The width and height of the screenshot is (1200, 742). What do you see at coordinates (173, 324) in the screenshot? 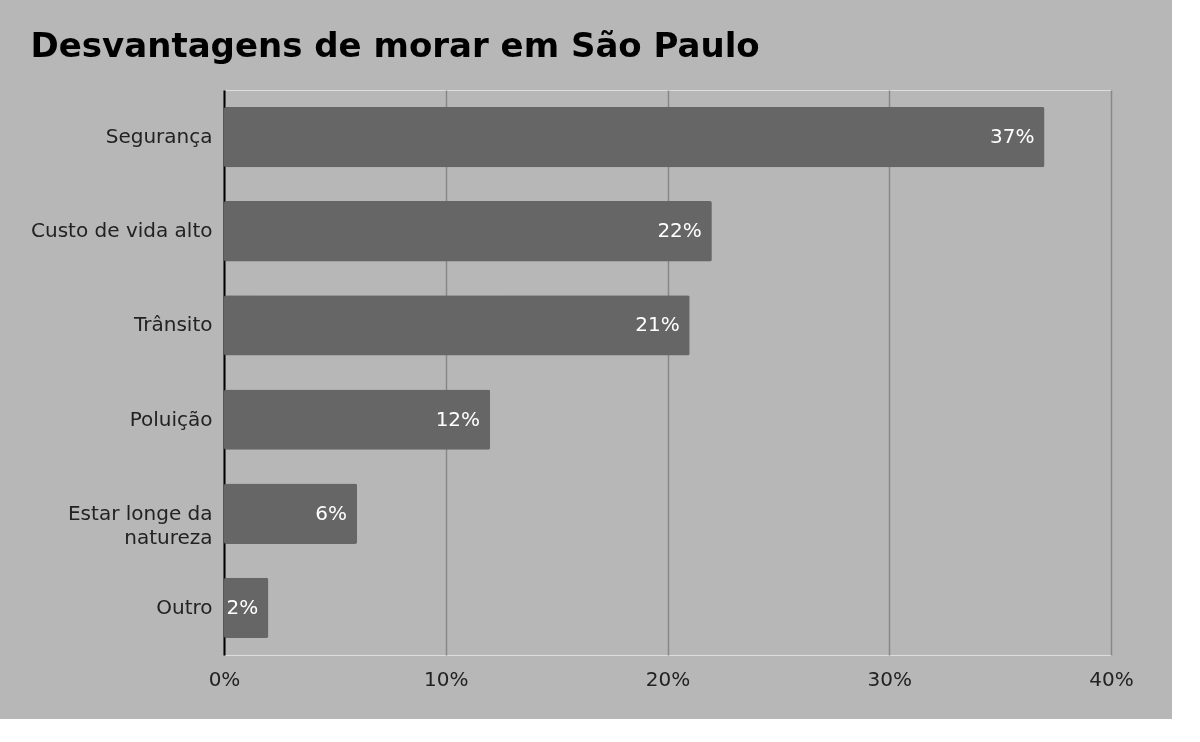
I see `y-tick-label: Trânsito` at bounding box center [173, 324].